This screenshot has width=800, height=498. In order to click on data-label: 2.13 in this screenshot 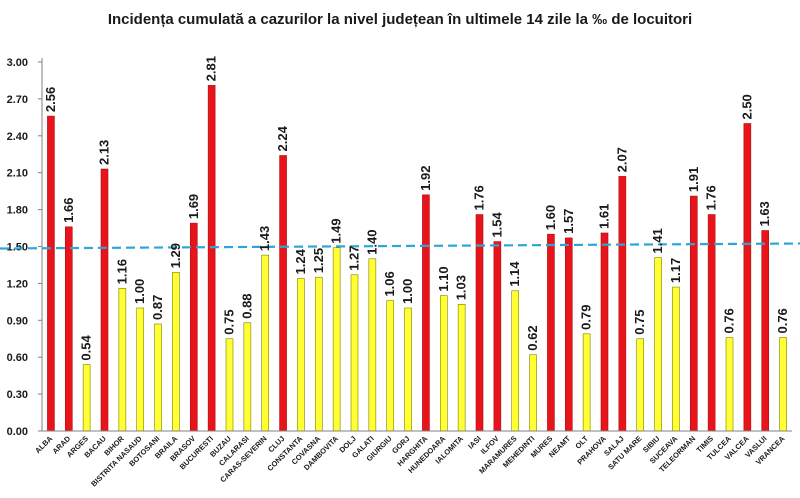, I will do `click(104, 152)`.